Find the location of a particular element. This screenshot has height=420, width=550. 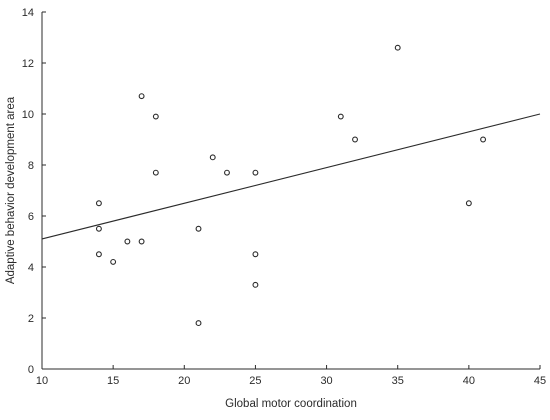

y-tick-label: 2 is located at coordinates (31, 319).